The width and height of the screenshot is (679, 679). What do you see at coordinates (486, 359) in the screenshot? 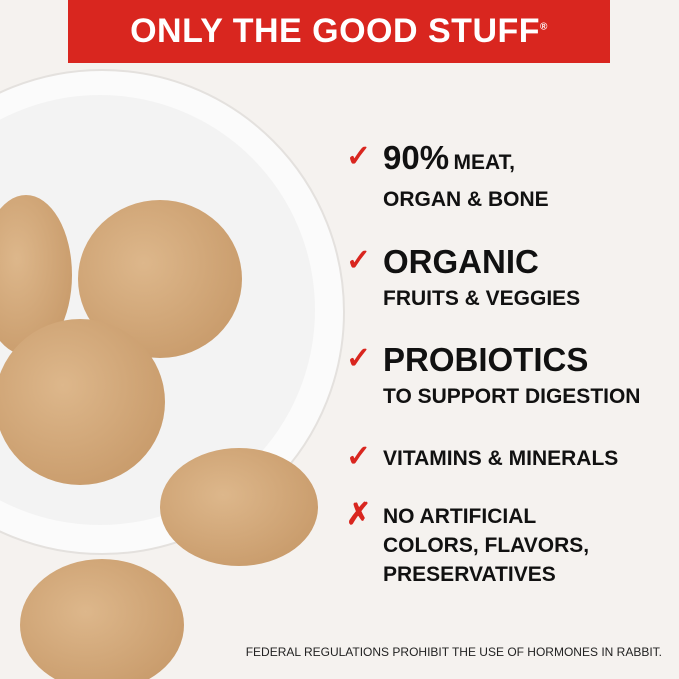
I see `feature-headline: PROBIOTICS` at bounding box center [486, 359].